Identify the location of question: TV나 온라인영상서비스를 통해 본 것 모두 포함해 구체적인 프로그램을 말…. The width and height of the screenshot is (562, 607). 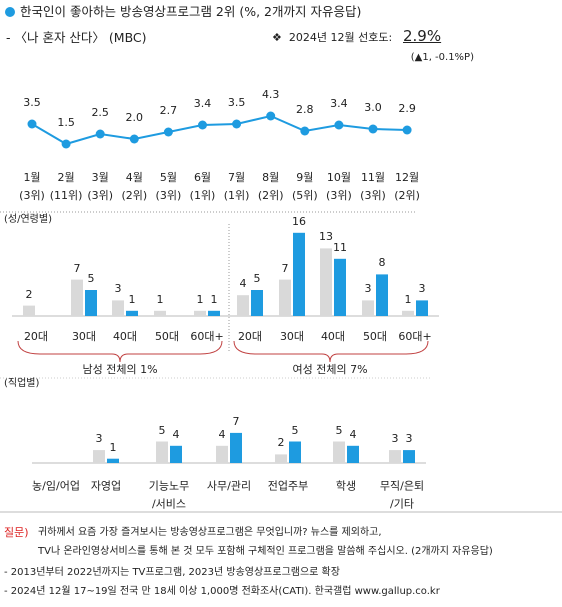
(265, 551).